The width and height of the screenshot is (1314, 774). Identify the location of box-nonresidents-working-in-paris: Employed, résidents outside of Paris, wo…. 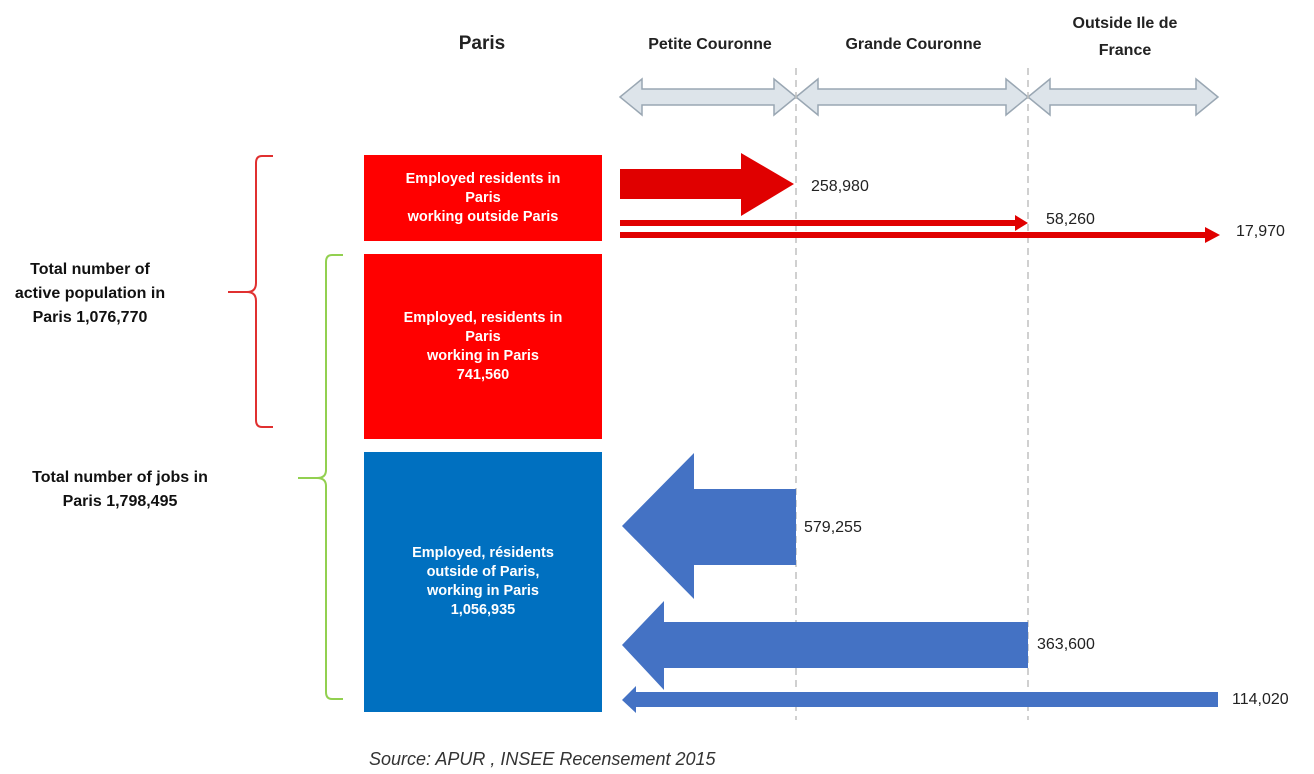
(483, 582).